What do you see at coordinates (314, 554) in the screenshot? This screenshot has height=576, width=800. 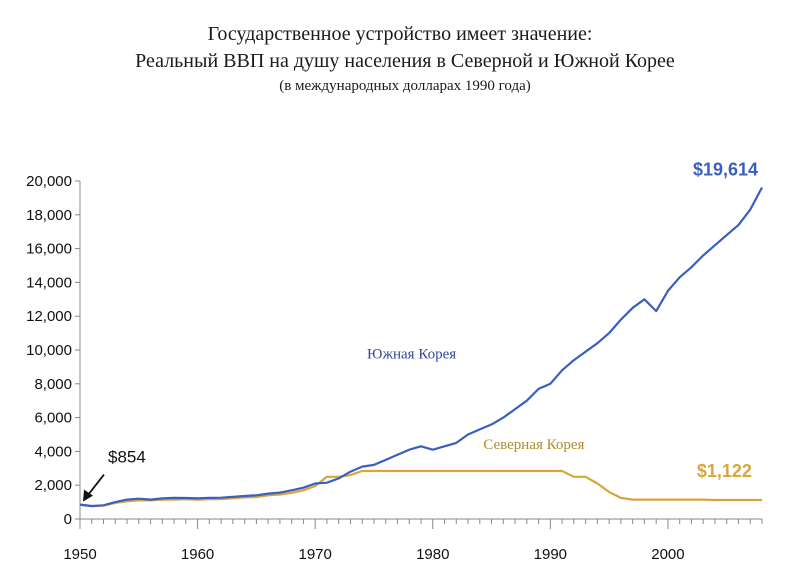 I see `x-tick-label: 1970` at bounding box center [314, 554].